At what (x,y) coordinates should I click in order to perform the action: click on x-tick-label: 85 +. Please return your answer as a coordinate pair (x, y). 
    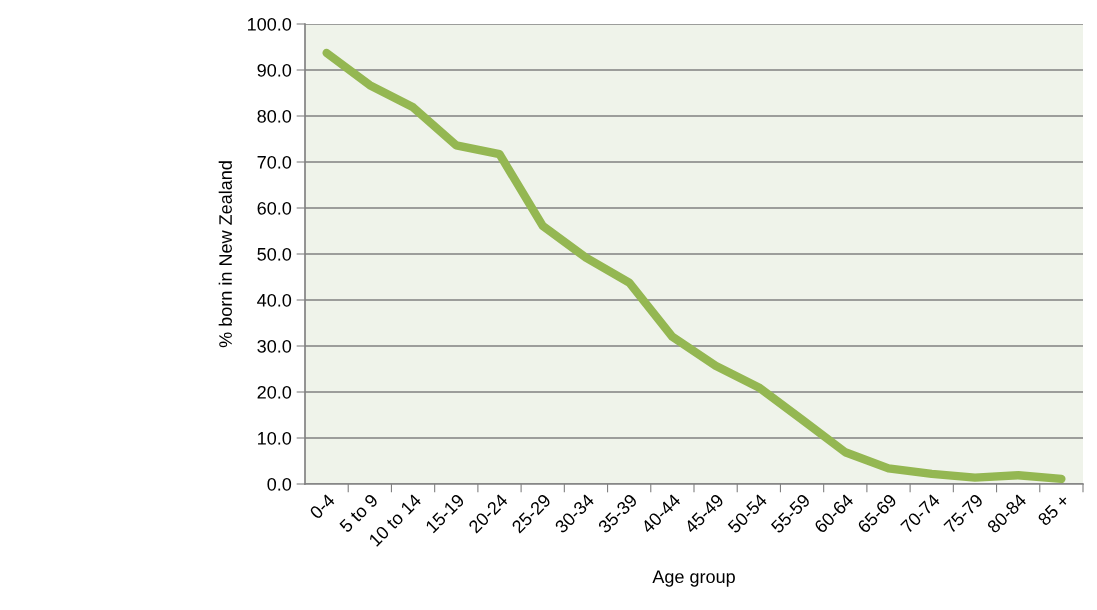
    Looking at the image, I should click on (1054, 510).